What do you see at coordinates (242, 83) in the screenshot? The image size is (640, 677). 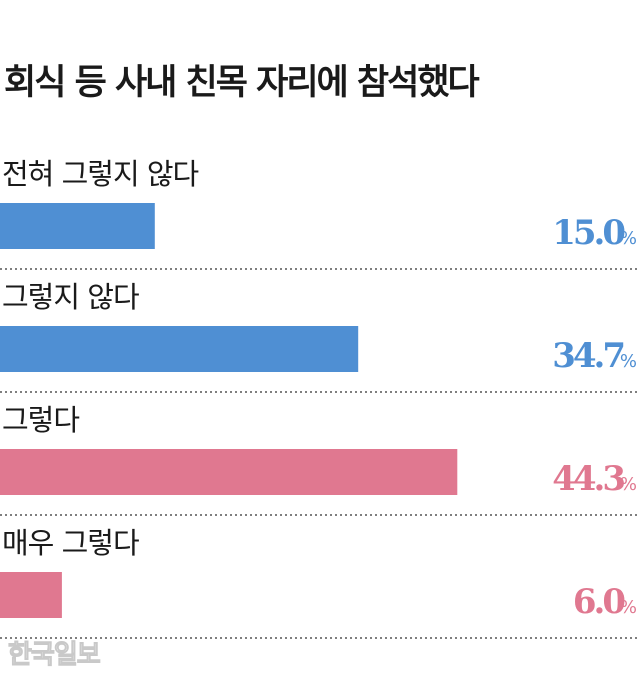 I see `chart-title: 회식 등 사내 친목 자리에 참석했다` at bounding box center [242, 83].